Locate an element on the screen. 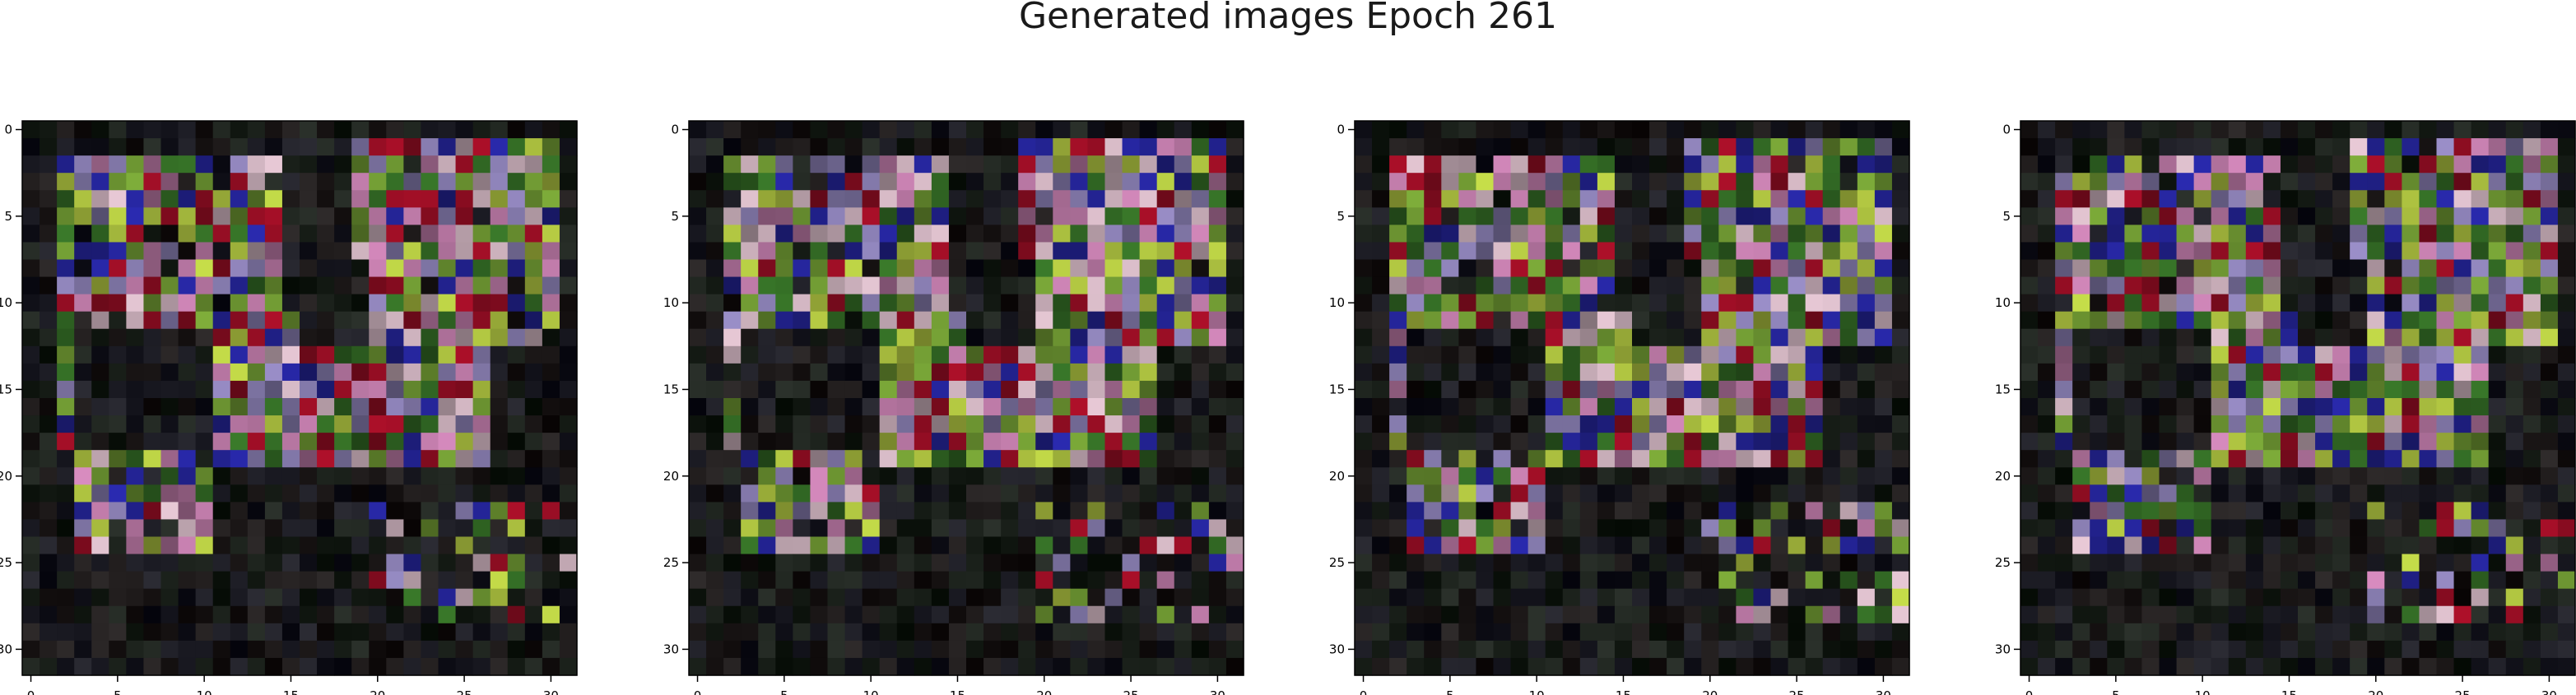 The width and height of the screenshot is (2576, 695). y-tick-label: 30 is located at coordinates (2003, 649).